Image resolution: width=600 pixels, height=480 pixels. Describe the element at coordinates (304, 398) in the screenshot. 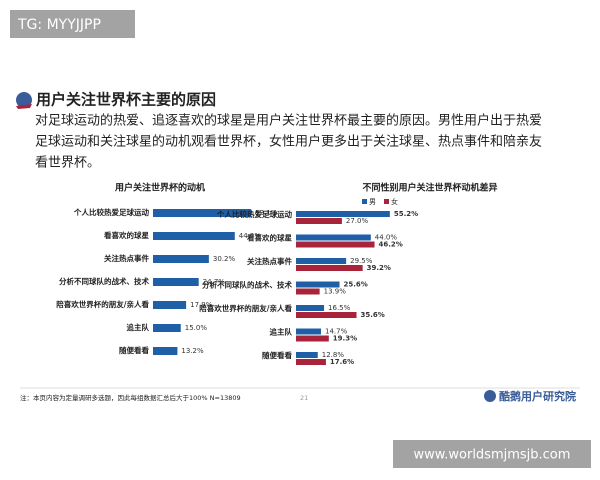

I see `page-number: 21` at that location.